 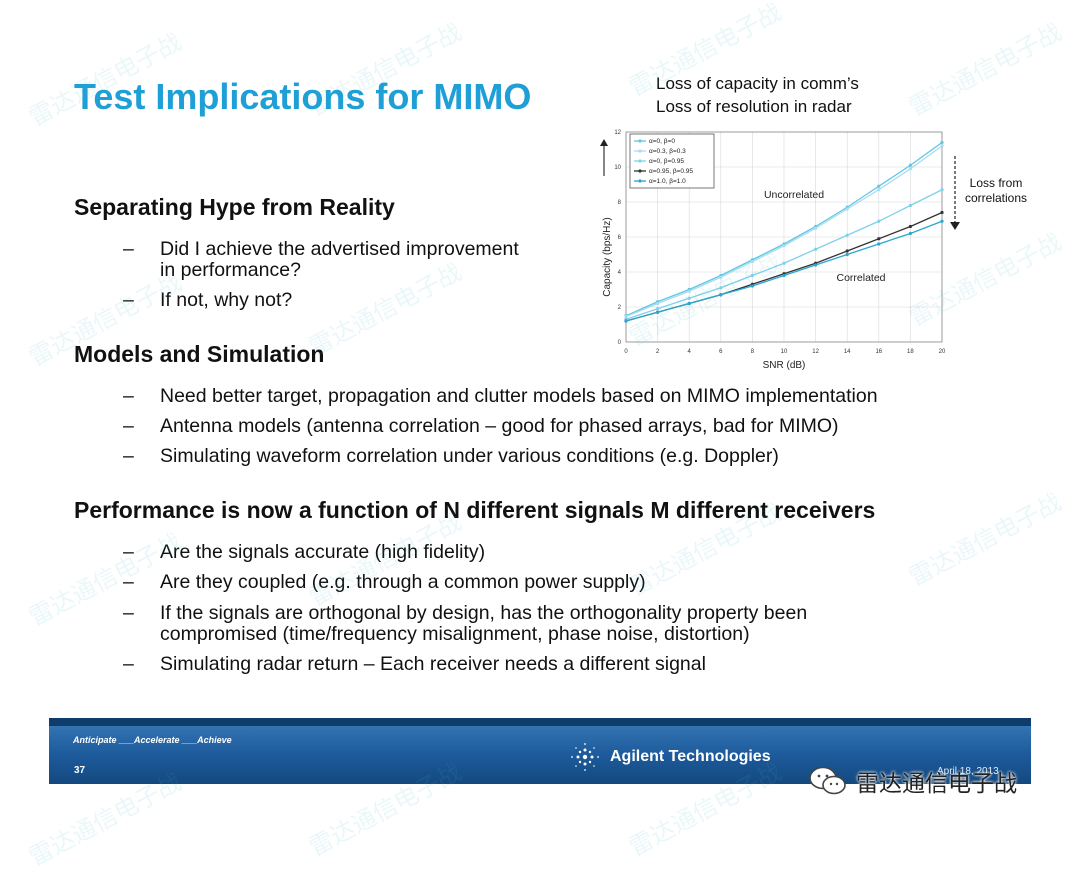 I want to click on legend-label: α=0, β=0, so click(x=662, y=141).